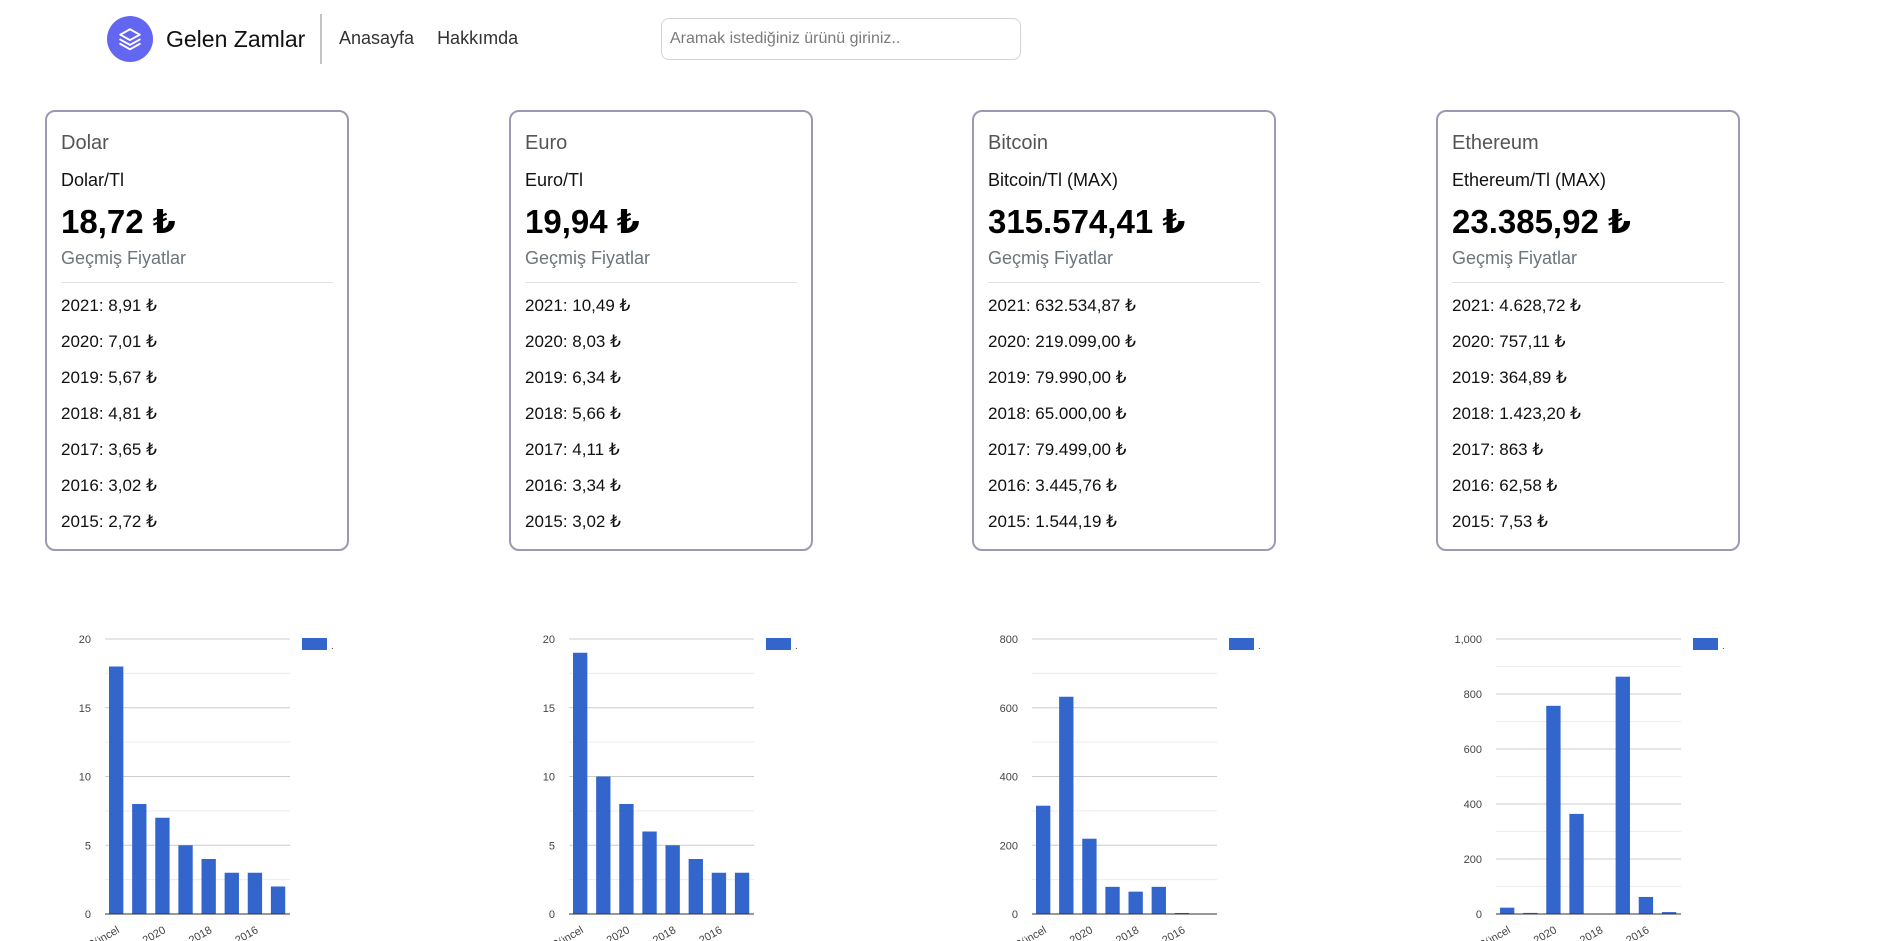  Describe the element at coordinates (377, 38) in the screenshot. I see `nav-link-anasayfa: Anasayfa` at that location.